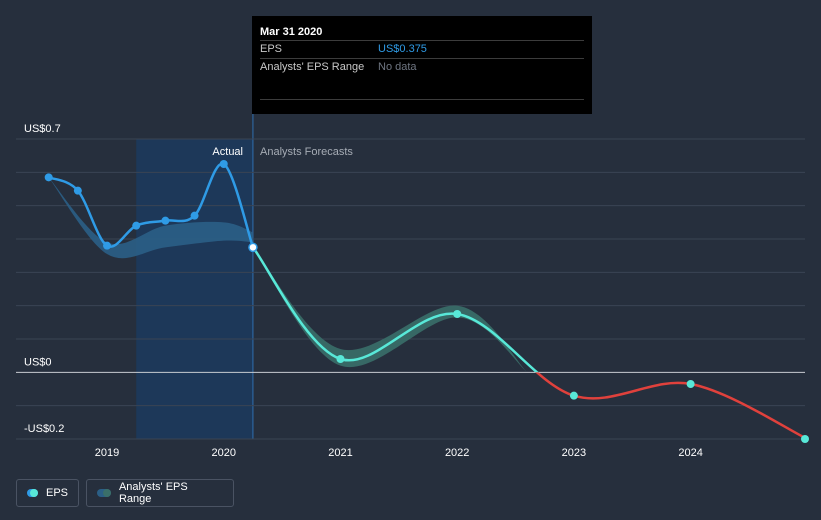 This screenshot has height=520, width=821. Describe the element at coordinates (153, 493) in the screenshot. I see `legend-range-label: Analysts' EPS Range` at that location.